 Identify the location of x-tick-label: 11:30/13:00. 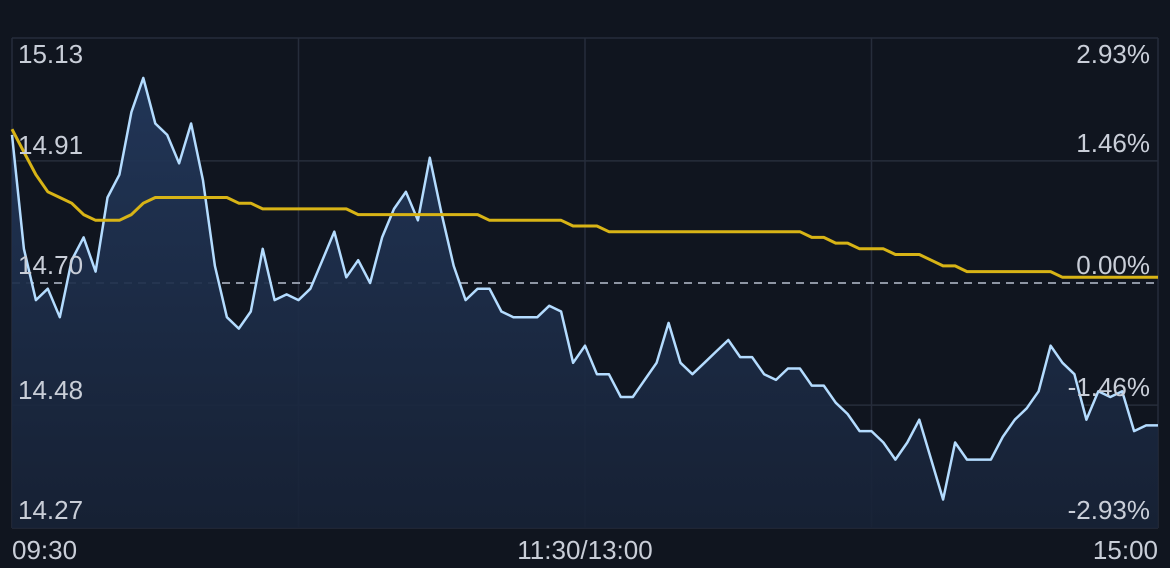
(584, 550).